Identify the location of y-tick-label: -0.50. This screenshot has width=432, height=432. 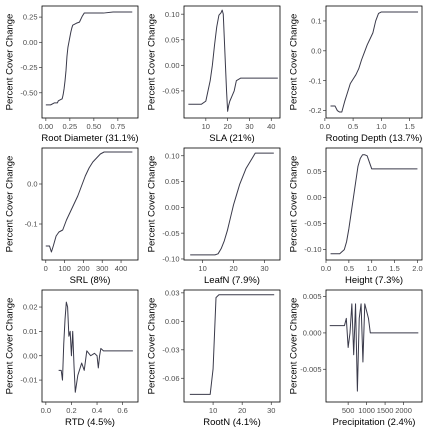
(28, 92).